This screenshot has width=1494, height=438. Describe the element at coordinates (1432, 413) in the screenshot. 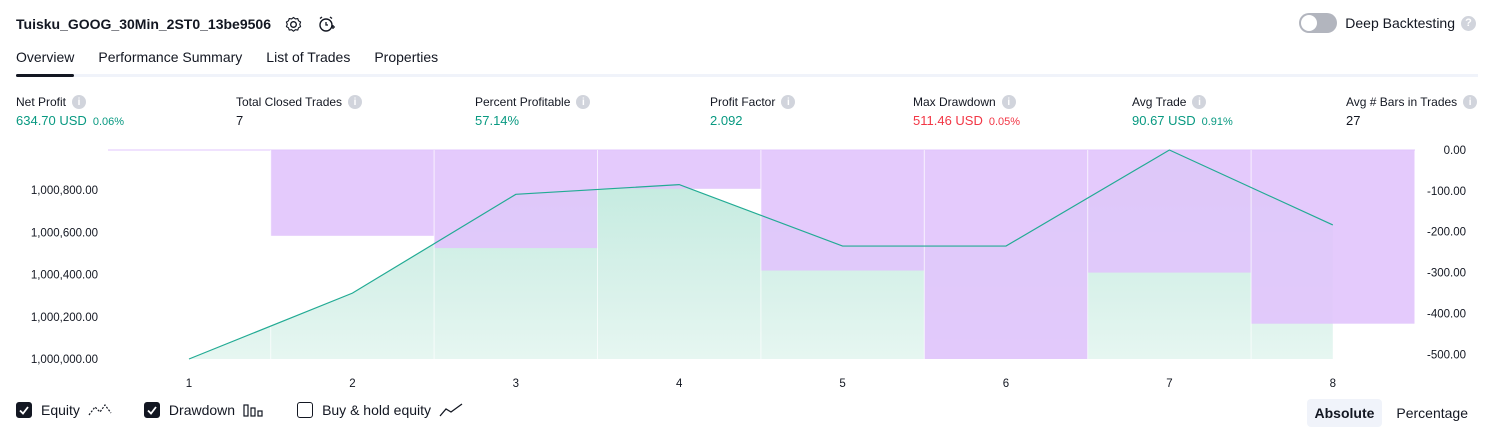

I see `percentage-button: Percentage` at that location.